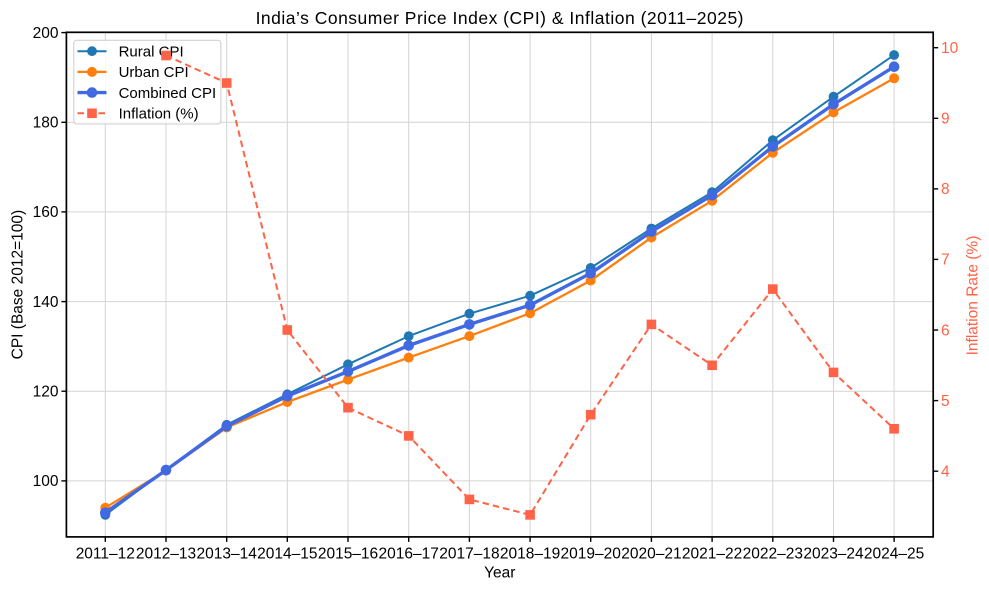 Image resolution: width=989 pixels, height=595 pixels. Describe the element at coordinates (348, 554) in the screenshot. I see `svg-text: 2015–16` at that location.